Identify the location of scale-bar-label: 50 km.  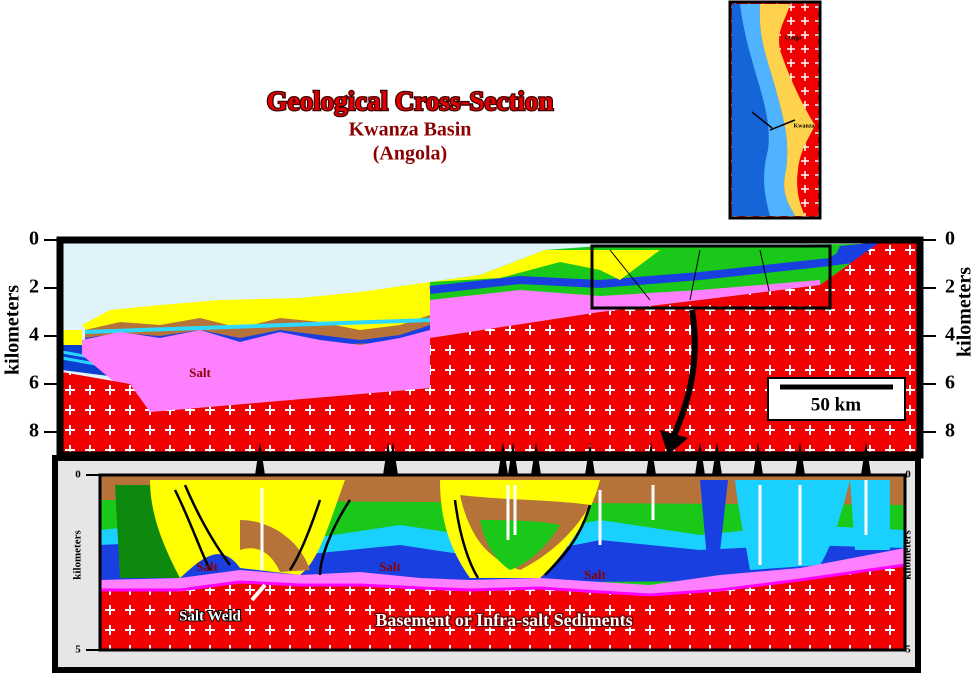
(836, 404).